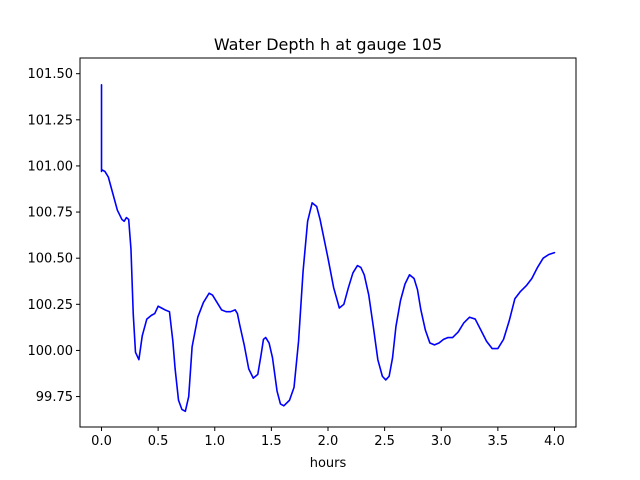 The width and height of the screenshot is (640, 480). What do you see at coordinates (51, 213) in the screenshot?
I see `y-tick-label: 100.75` at bounding box center [51, 213].